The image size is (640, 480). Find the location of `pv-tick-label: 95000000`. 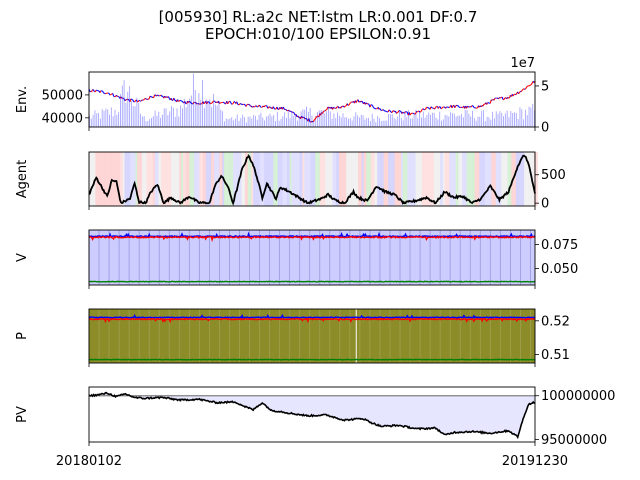

pv-tick-label: 95000000 is located at coordinates (574, 440).